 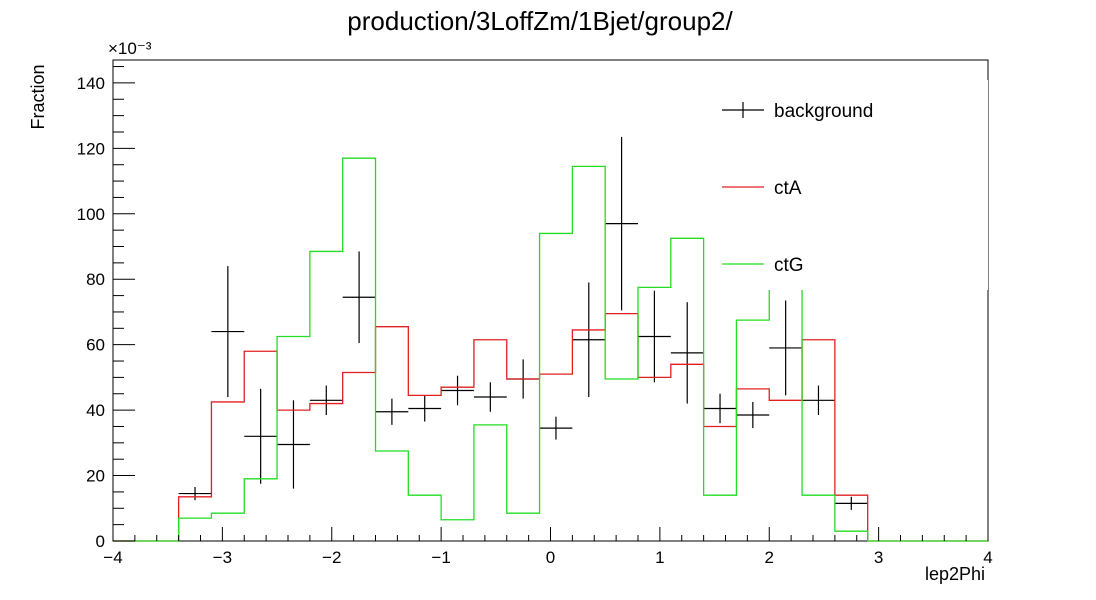 What do you see at coordinates (789, 265) in the screenshot?
I see `legend-label: ctG` at bounding box center [789, 265].